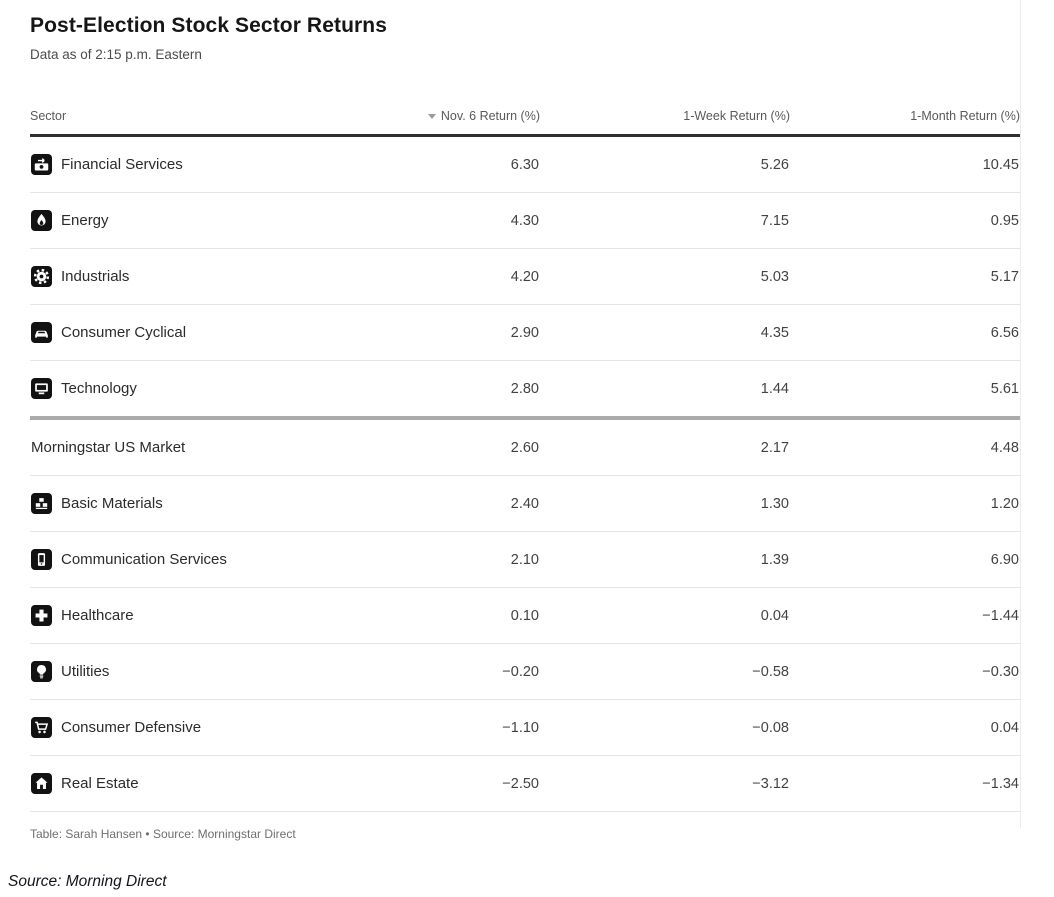 The image size is (1054, 897). What do you see at coordinates (100, 783) in the screenshot?
I see `sector-label: Real Estate` at bounding box center [100, 783].